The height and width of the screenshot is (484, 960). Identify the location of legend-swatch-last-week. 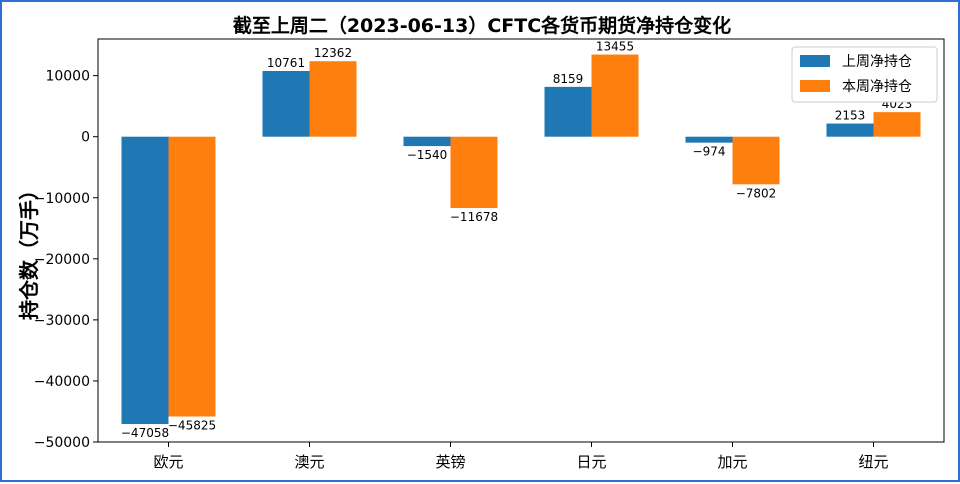
(815, 61).